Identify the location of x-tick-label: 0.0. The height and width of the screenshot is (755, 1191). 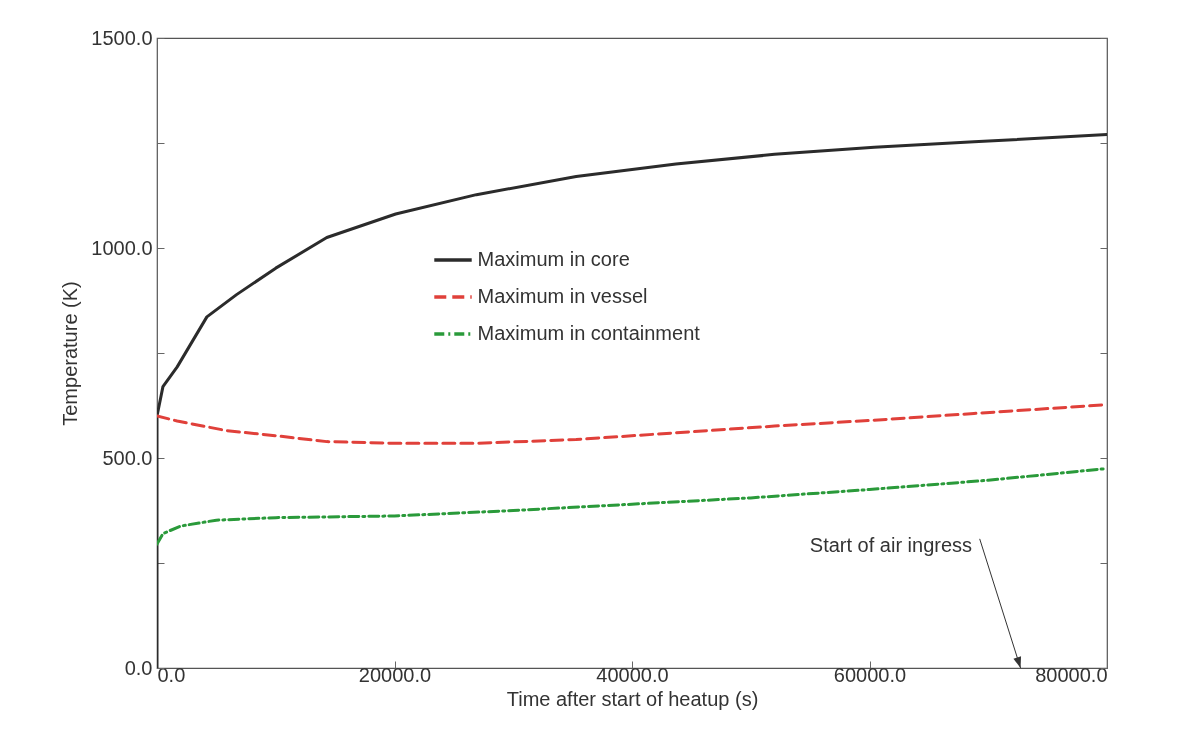
(171, 674).